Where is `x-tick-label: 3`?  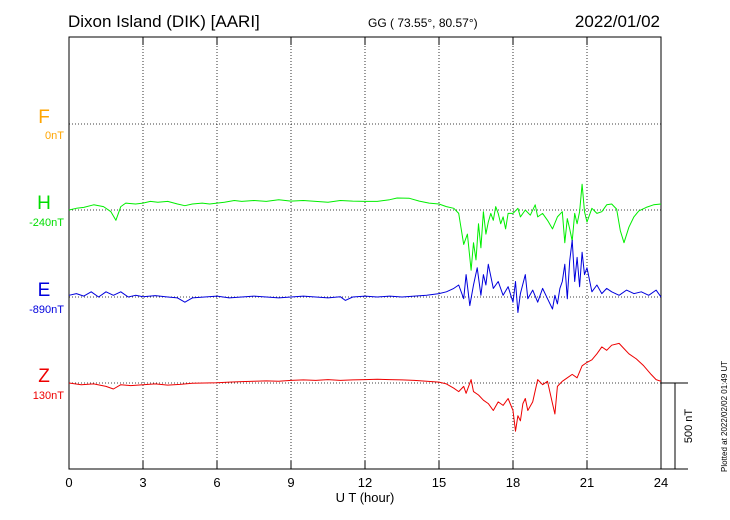 x-tick-label: 3 is located at coordinates (142, 482).